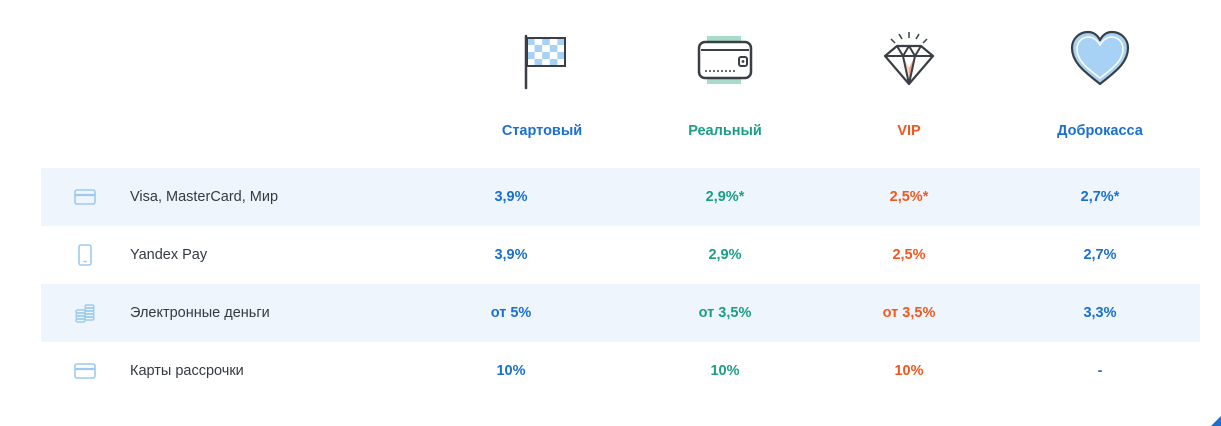 The image size is (1221, 426). I want to click on plan-dobrokassa: Доброкасса, so click(1100, 80).